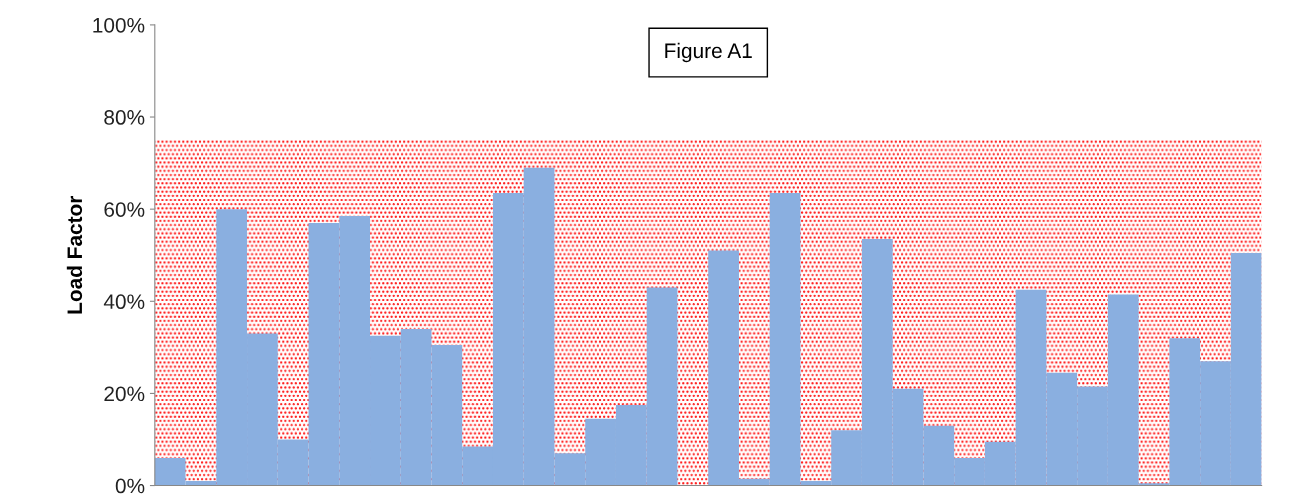  I want to click on y-tick-label: 60%, so click(124, 209).